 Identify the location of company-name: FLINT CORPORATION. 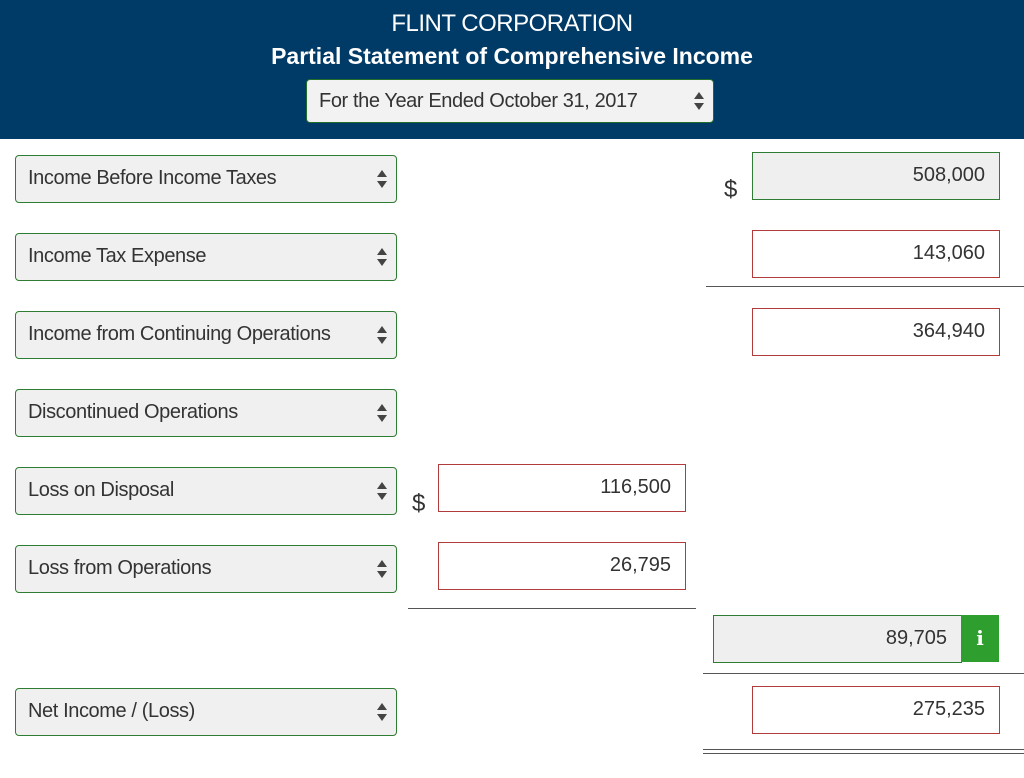
(512, 23).